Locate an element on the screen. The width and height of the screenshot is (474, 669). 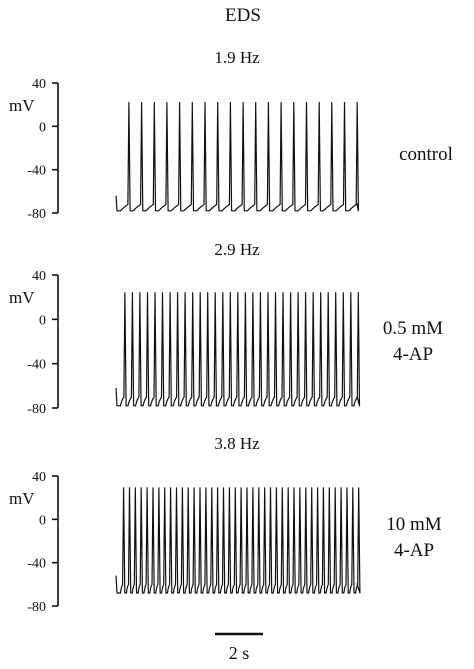
condition-label: 0.5 mM 4-AP is located at coordinates (413, 341).